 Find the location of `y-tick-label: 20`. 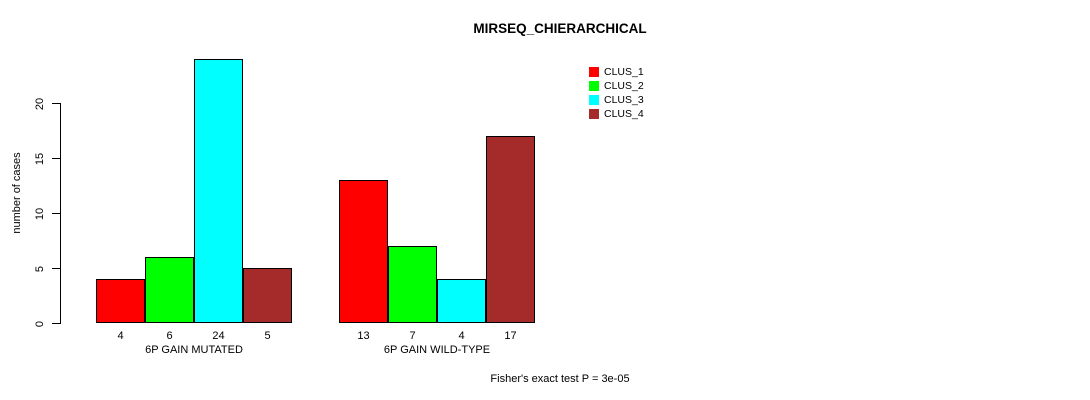

y-tick-label: 20 is located at coordinates (40, 103).